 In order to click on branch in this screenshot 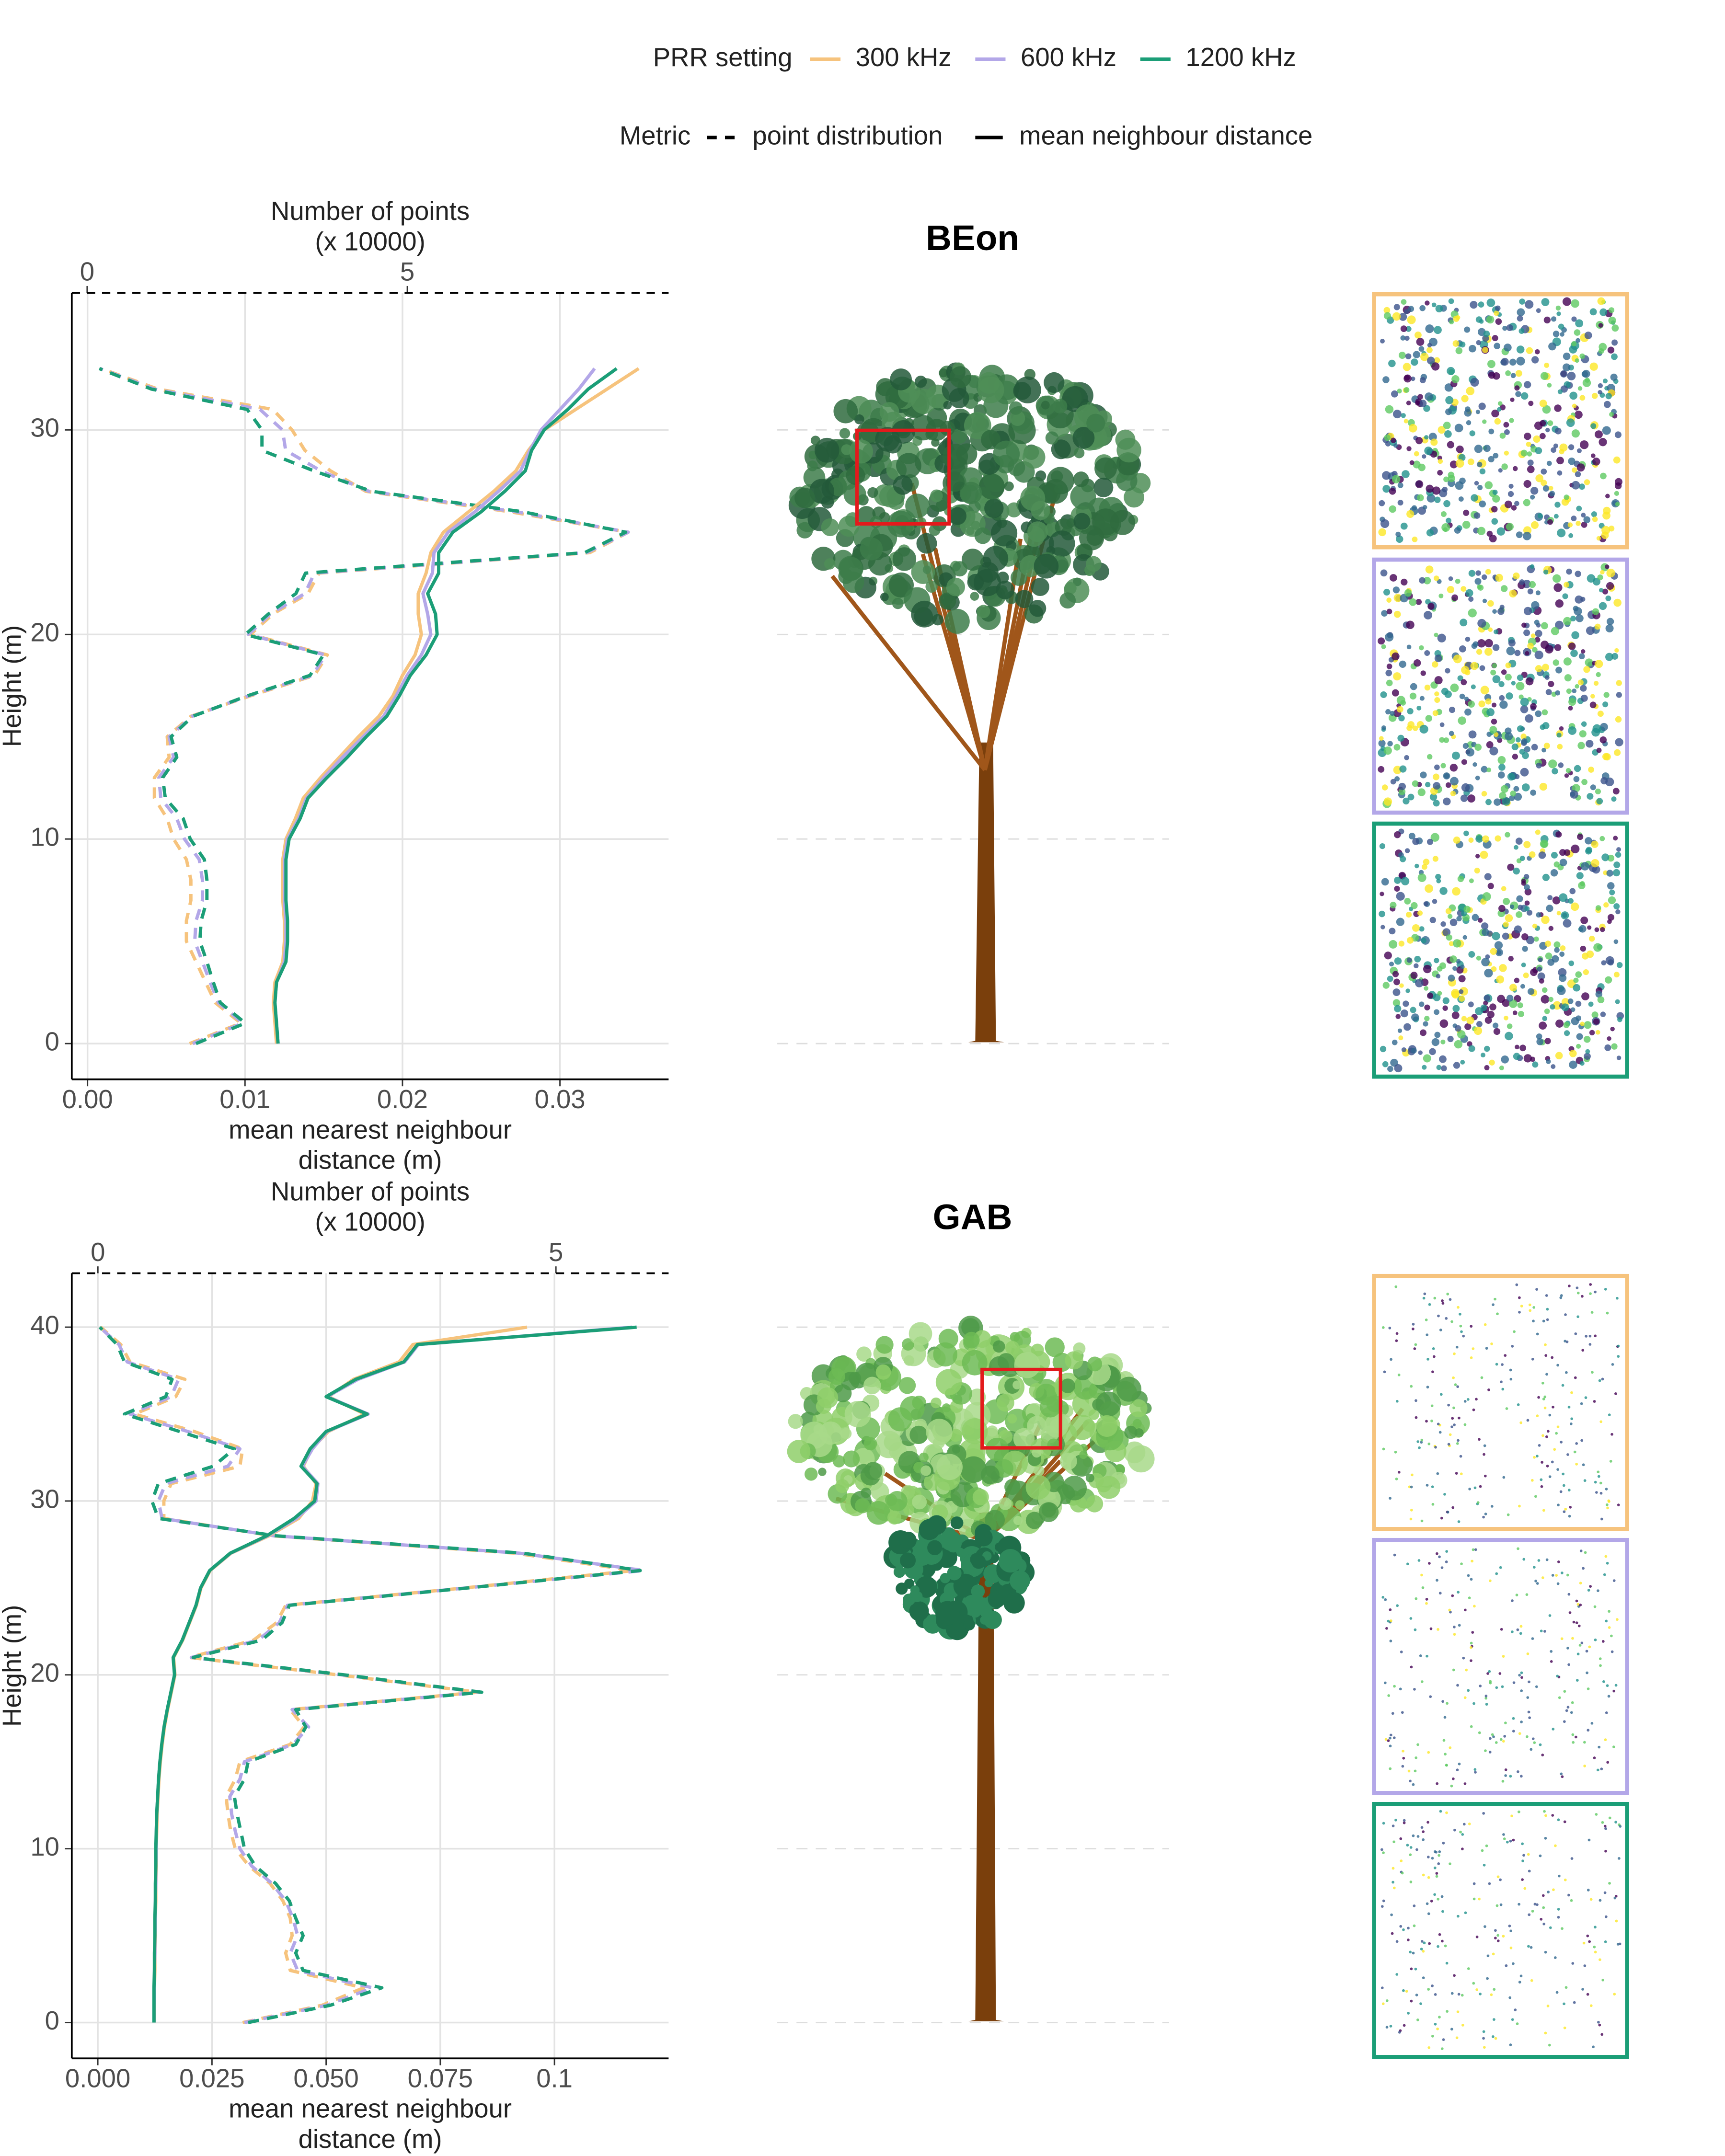, I will do `click(908, 672)`.